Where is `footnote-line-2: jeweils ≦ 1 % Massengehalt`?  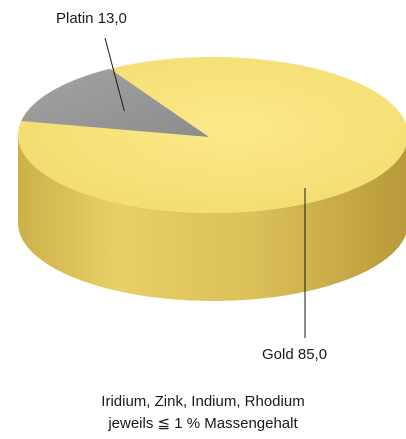
footnote-line-2: jeweils ≦ 1 % Massengehalt is located at coordinates (203, 423).